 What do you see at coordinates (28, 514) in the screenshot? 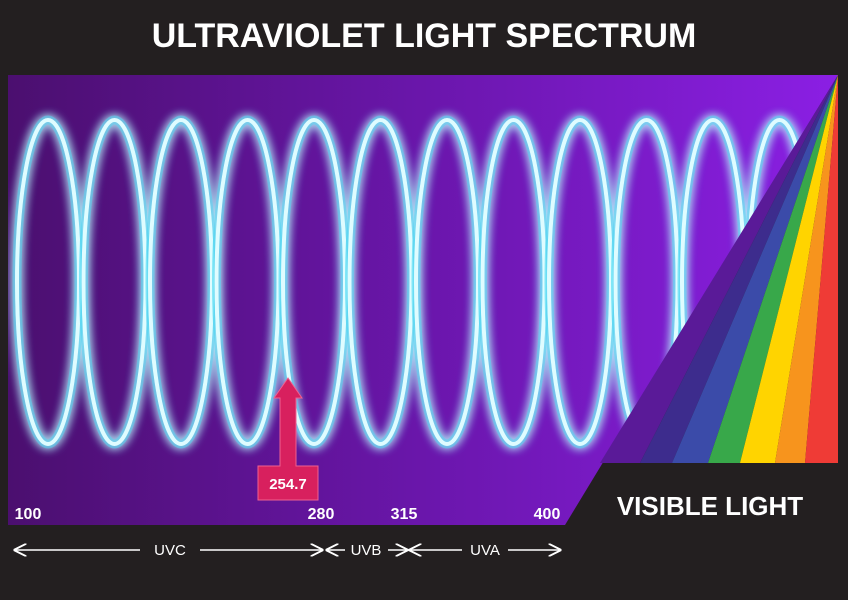
I see `scale-label: 100` at bounding box center [28, 514].